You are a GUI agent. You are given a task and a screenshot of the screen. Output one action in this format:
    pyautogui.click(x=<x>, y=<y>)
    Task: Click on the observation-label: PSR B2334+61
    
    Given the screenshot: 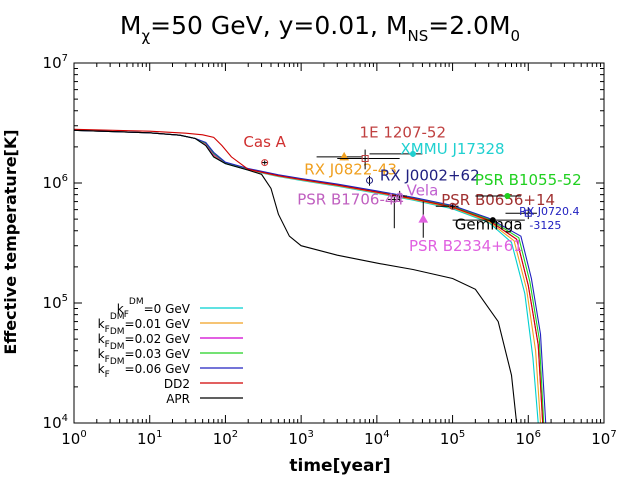 What is the action you would take?
    pyautogui.click(x=466, y=246)
    